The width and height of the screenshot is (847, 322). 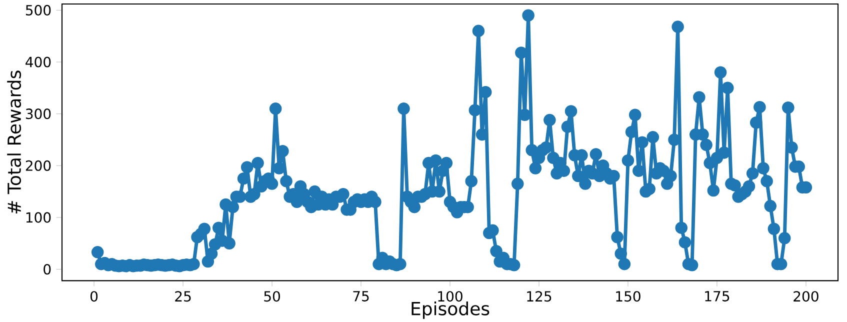 I want to click on y-tick-label: 500, so click(x=38, y=10).